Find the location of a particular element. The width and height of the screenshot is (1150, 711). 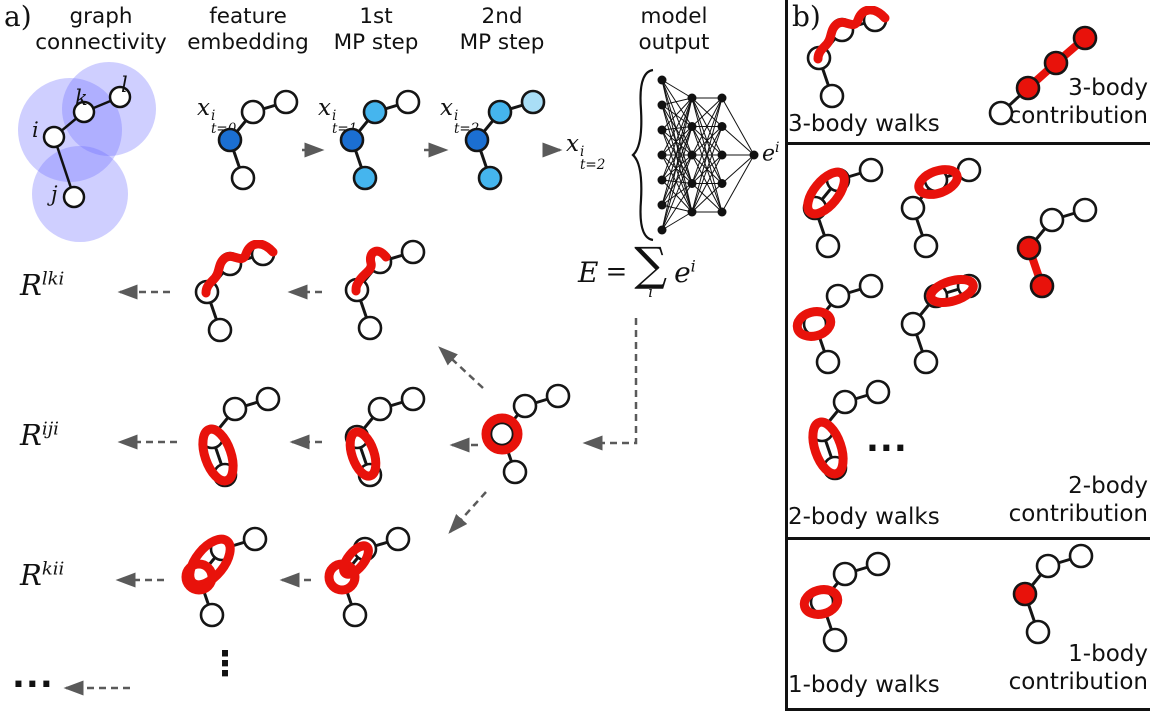

molecule-mp2 is located at coordinates (505, 140).